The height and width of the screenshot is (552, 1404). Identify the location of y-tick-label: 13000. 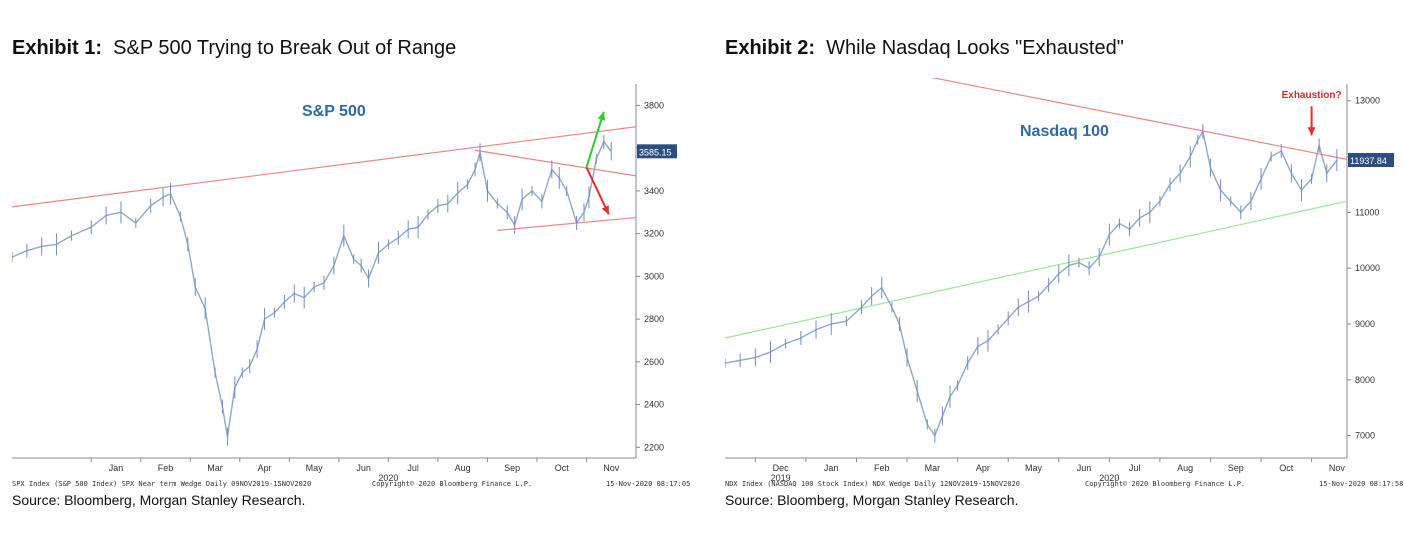
(1367, 101).